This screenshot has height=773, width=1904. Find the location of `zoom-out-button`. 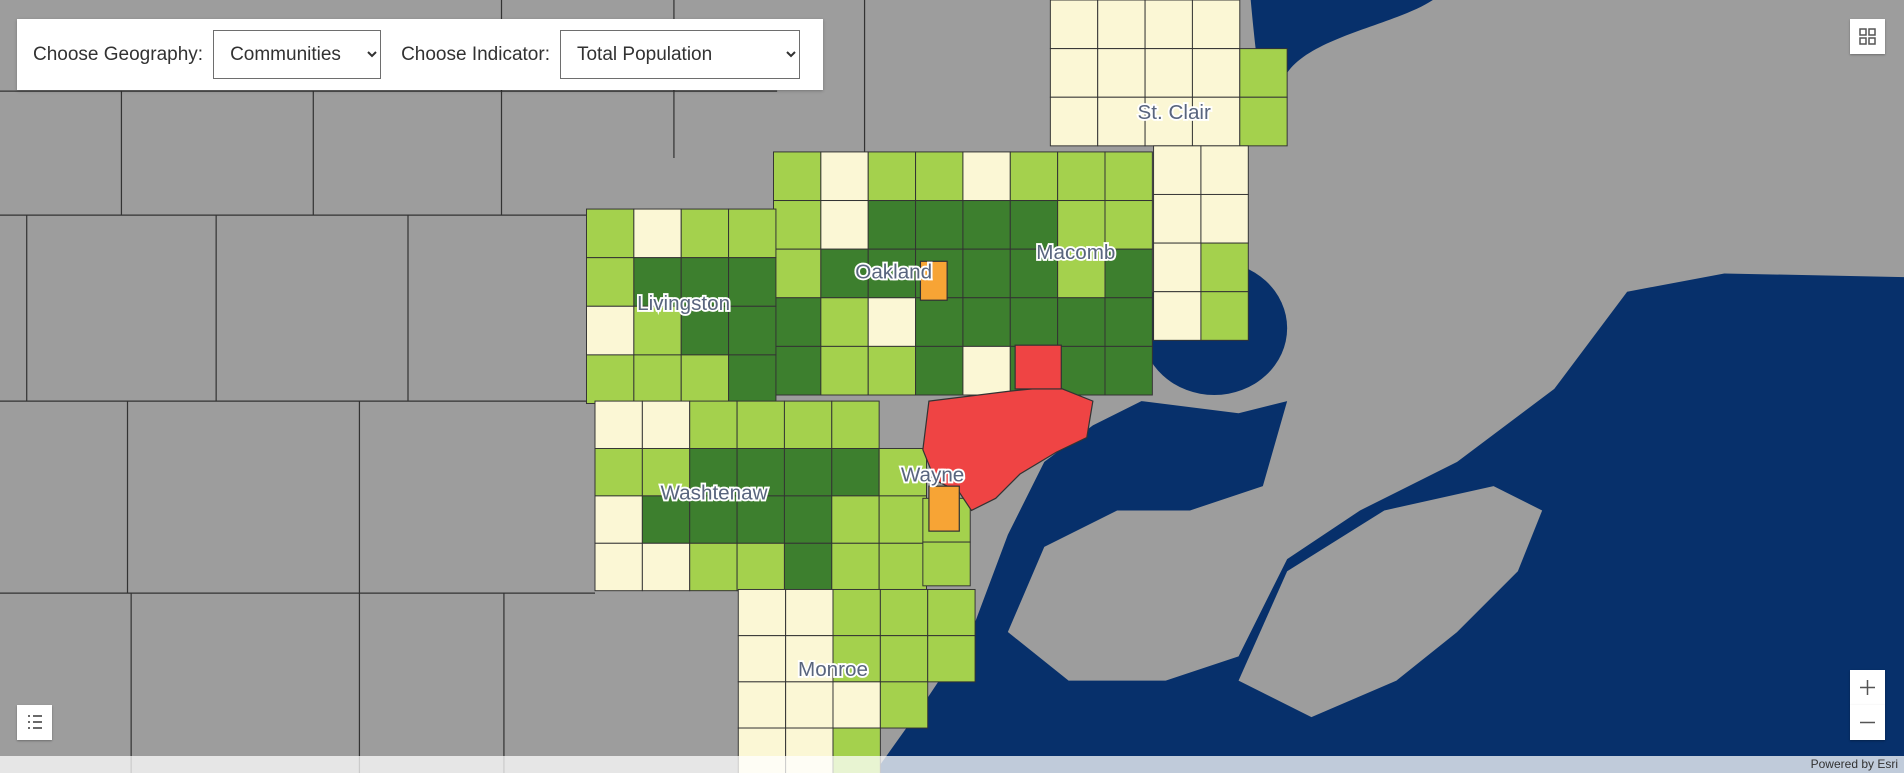

zoom-out-button is located at coordinates (1867, 722).